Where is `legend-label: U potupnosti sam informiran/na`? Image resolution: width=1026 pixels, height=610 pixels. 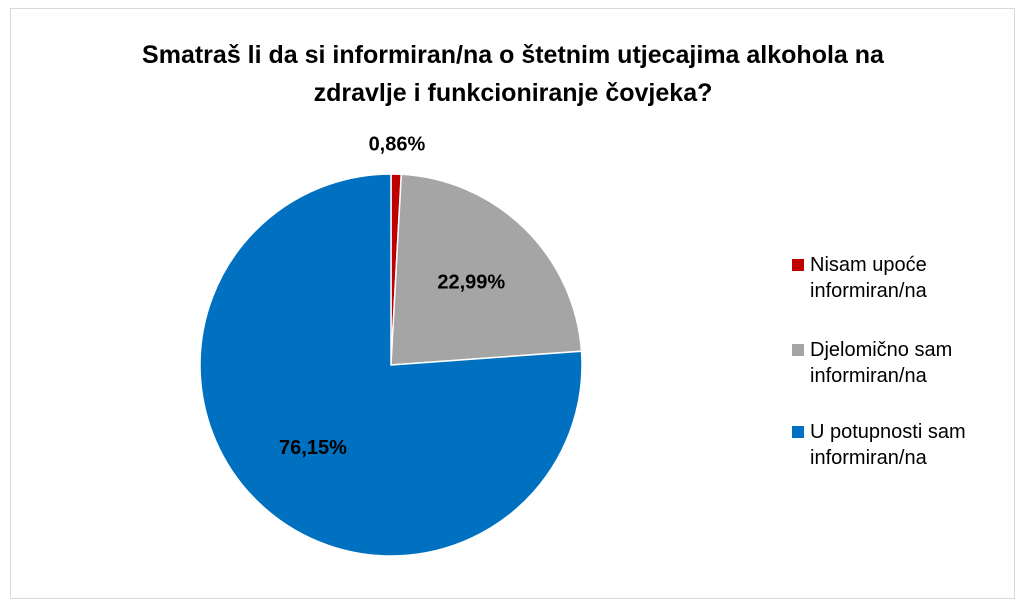 legend-label: U potupnosti sam informiran/na is located at coordinates (888, 445).